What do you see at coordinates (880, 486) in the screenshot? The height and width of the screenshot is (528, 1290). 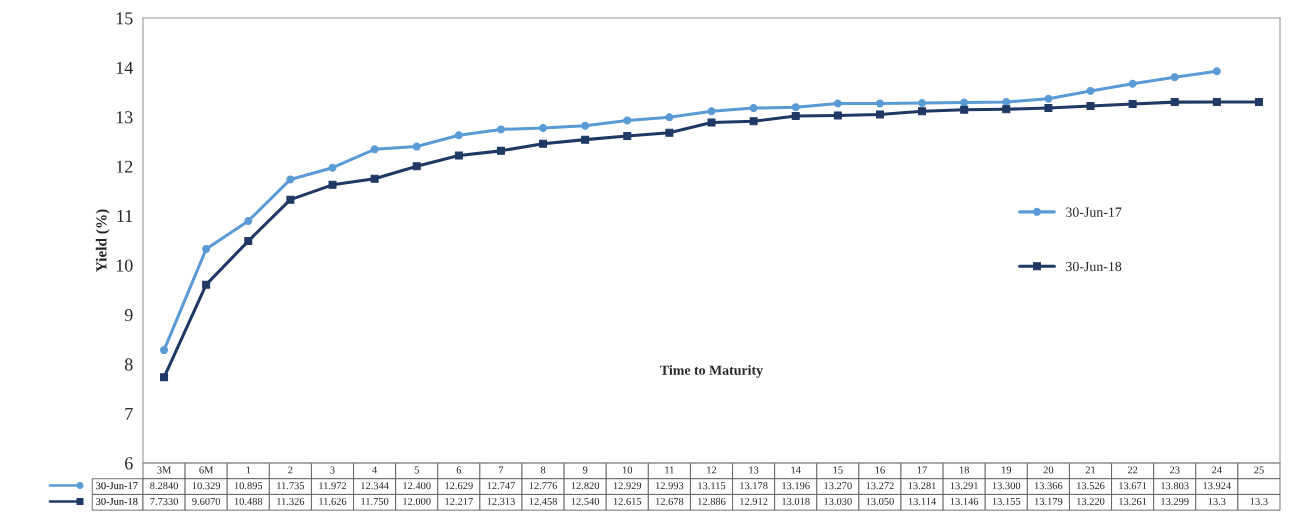 I see `data-label: 13.272` at bounding box center [880, 486].